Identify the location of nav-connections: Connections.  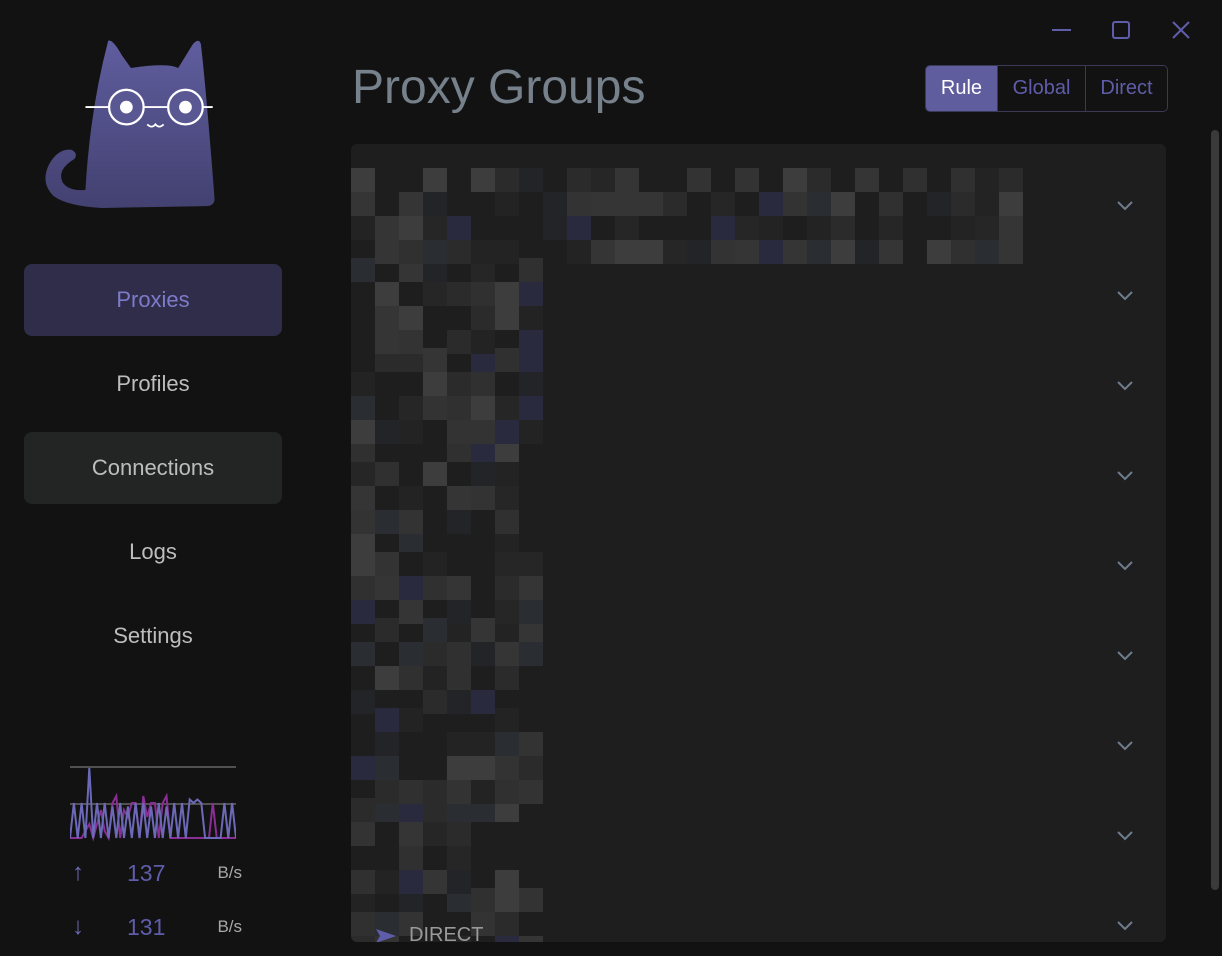
(153, 468).